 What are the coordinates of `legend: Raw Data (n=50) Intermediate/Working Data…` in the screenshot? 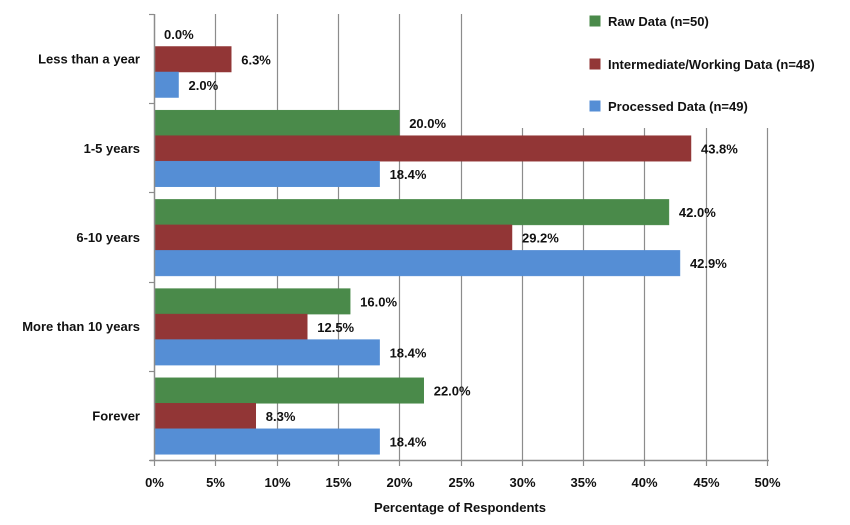 It's located at (642, 64).